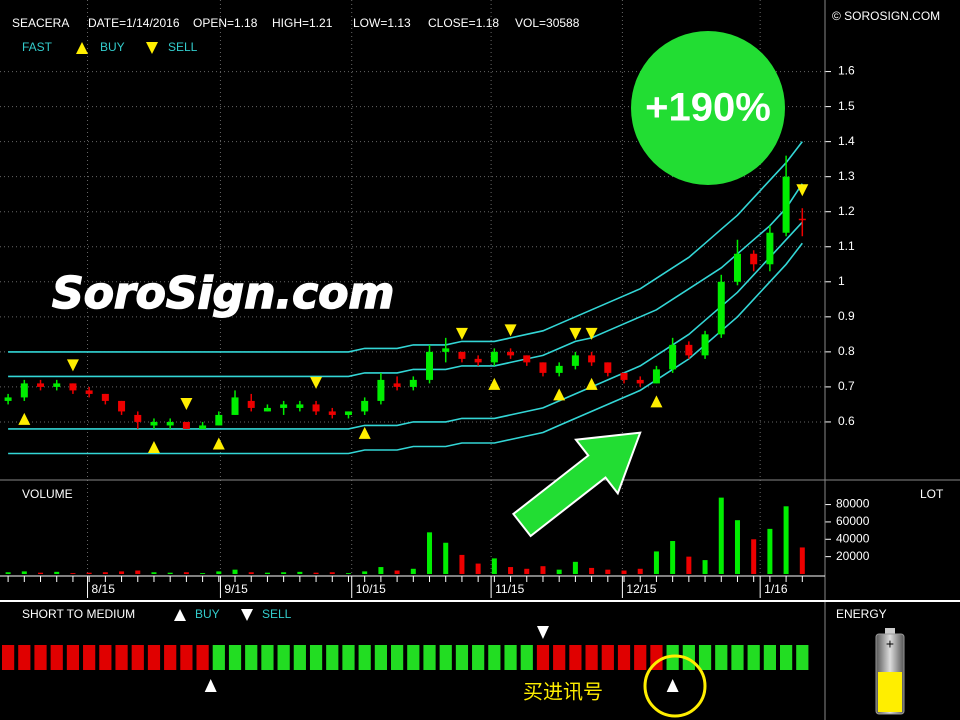 The width and height of the screenshot is (960, 720). Describe the element at coordinates (112, 47) in the screenshot. I see `legend-buy: BUY` at that location.